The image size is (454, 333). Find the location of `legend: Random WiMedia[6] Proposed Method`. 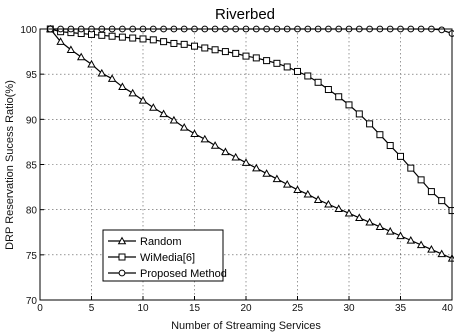

legend: Random WiMedia[6] Proposed Method is located at coordinates (164, 255).